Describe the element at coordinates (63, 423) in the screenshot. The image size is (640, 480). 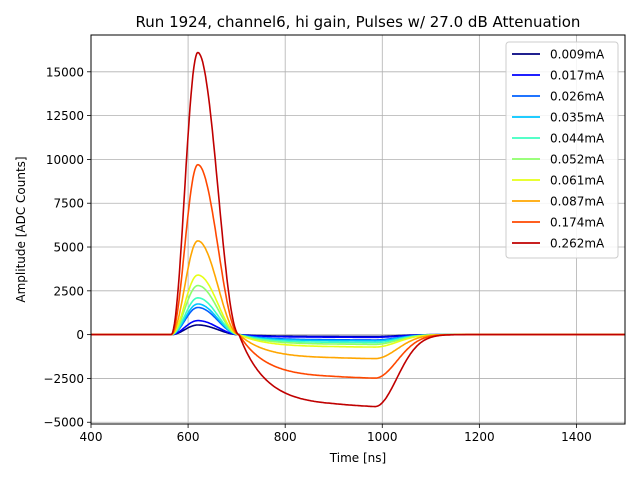
I see `y-tick-label: −5000` at that location.